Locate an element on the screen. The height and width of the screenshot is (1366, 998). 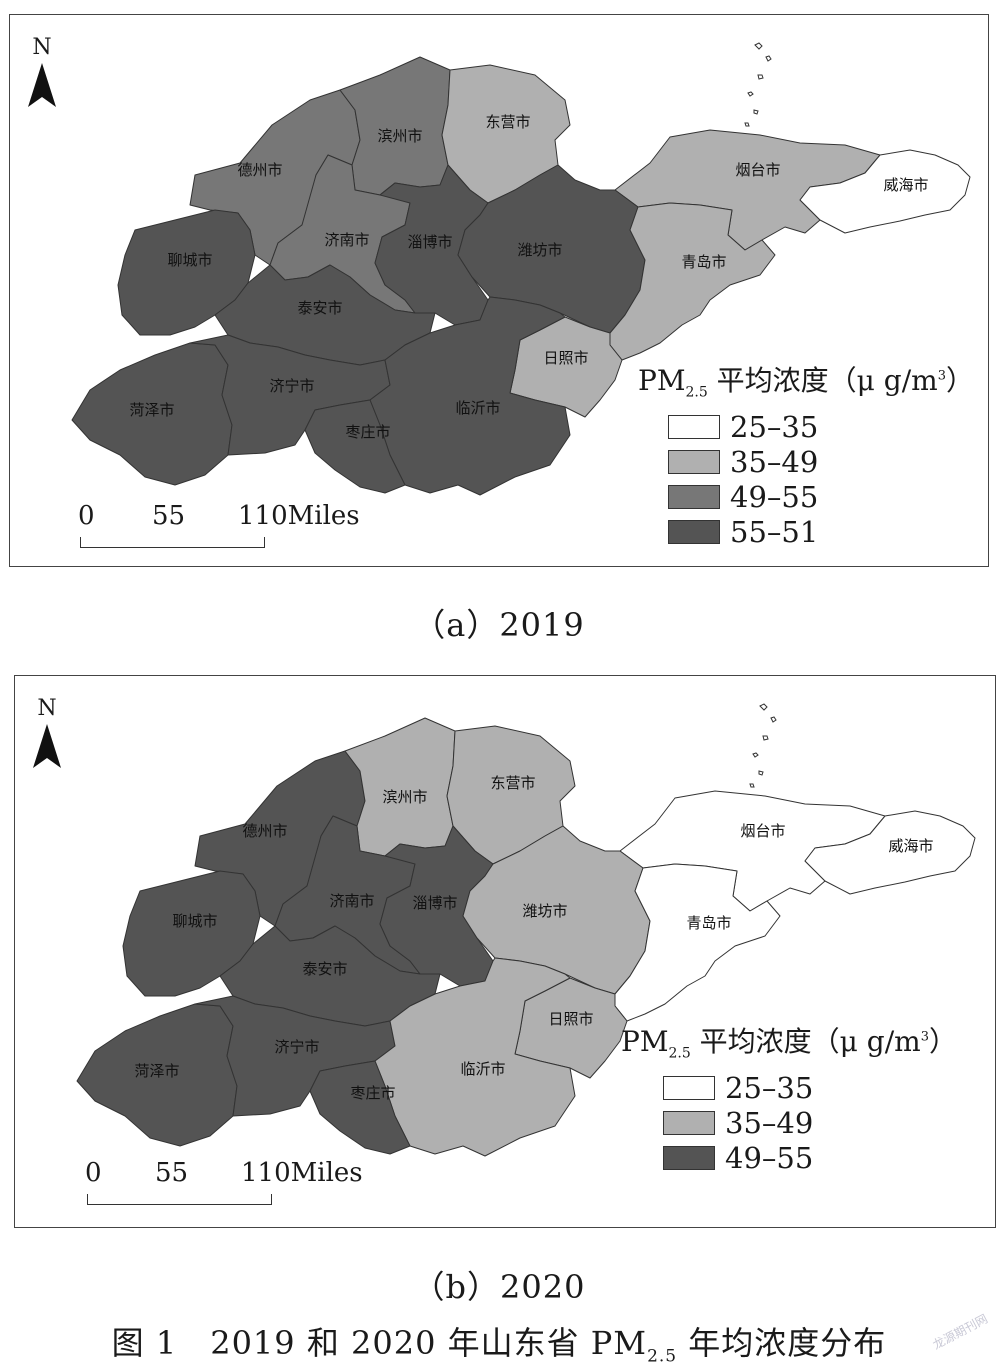
legend-items: 25–35 35–49 49–55 is located at coordinates (810, 1123).